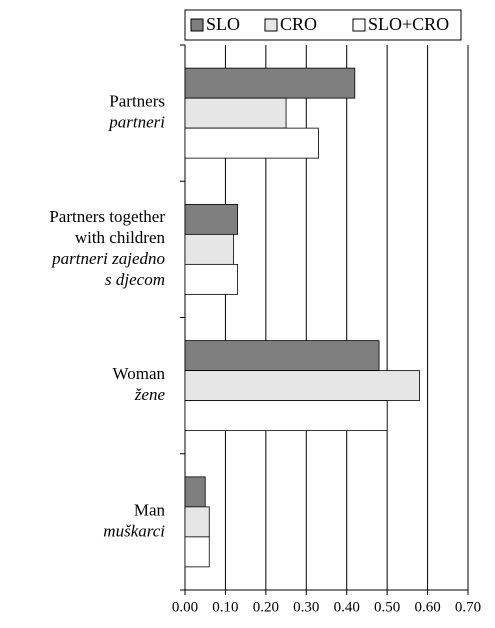 The width and height of the screenshot is (495, 628). I want to click on x-tick-label: 0.00, so click(185, 607).